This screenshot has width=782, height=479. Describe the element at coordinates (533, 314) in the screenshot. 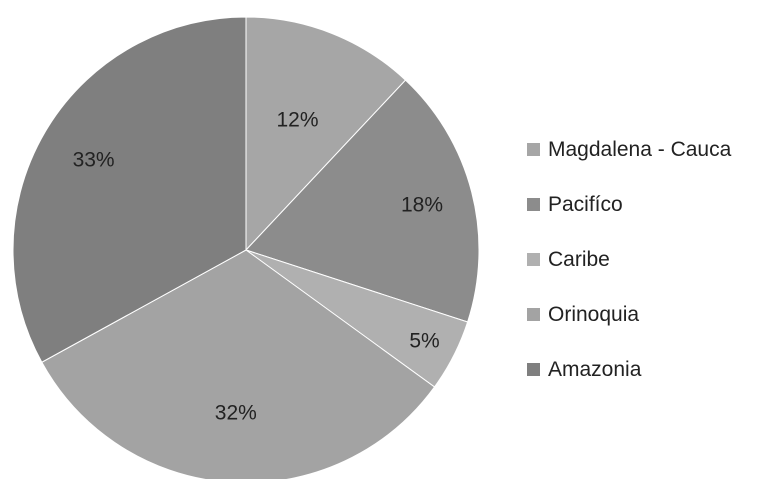

I see `legend-swatch-orinoquia` at that location.